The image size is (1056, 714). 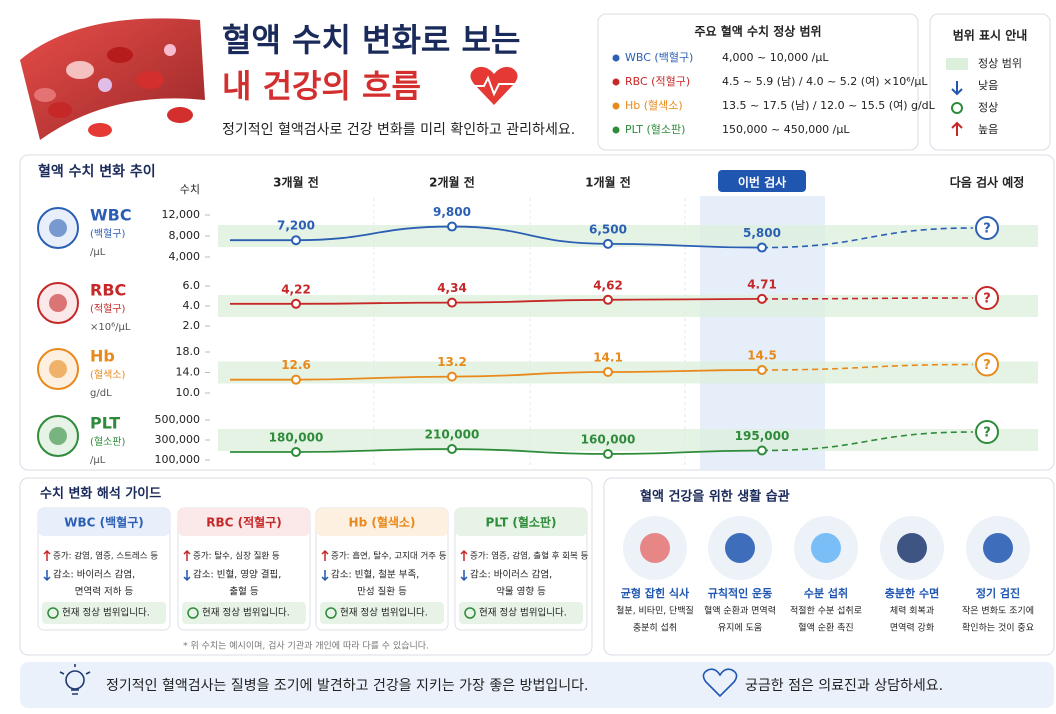 What do you see at coordinates (825, 628) in the screenshot?
I see `habit-desc: 혈액 순환 촉진` at bounding box center [825, 628].